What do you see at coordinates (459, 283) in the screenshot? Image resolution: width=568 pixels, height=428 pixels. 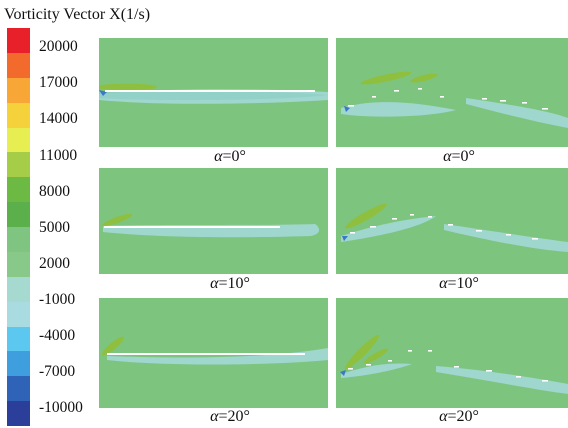 I see `caption-right-alpha-10: α=10°` at bounding box center [459, 283].